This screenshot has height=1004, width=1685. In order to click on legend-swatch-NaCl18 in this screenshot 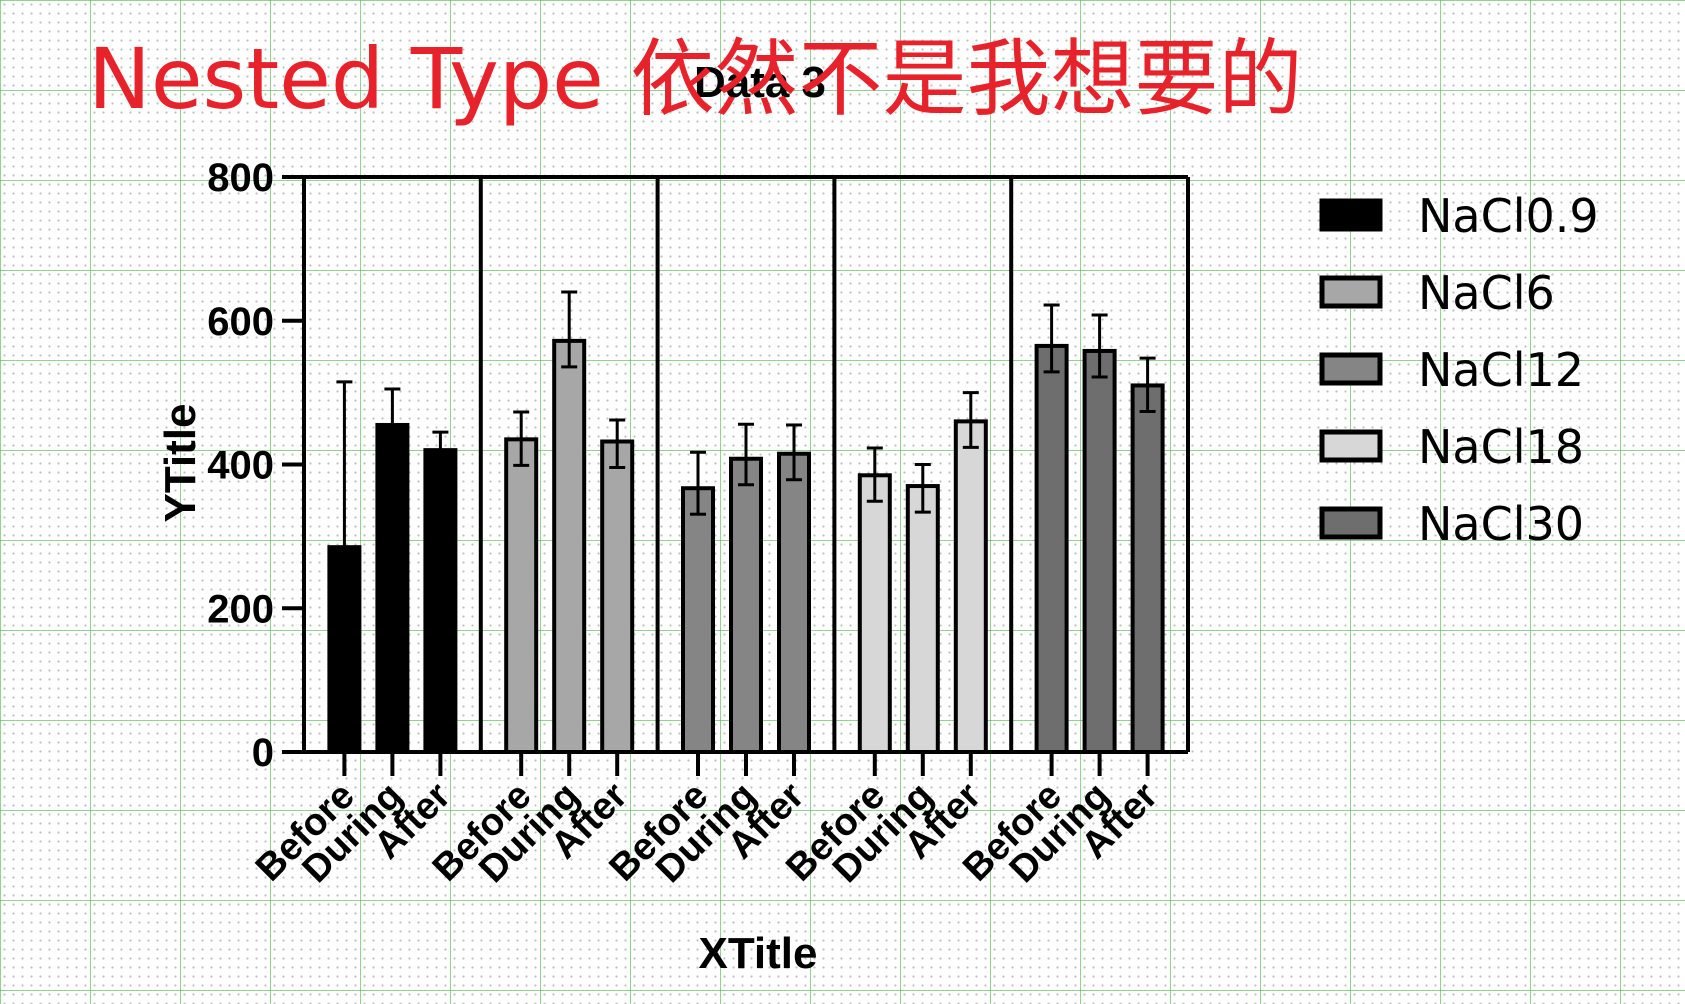, I will do `click(1351, 446)`.